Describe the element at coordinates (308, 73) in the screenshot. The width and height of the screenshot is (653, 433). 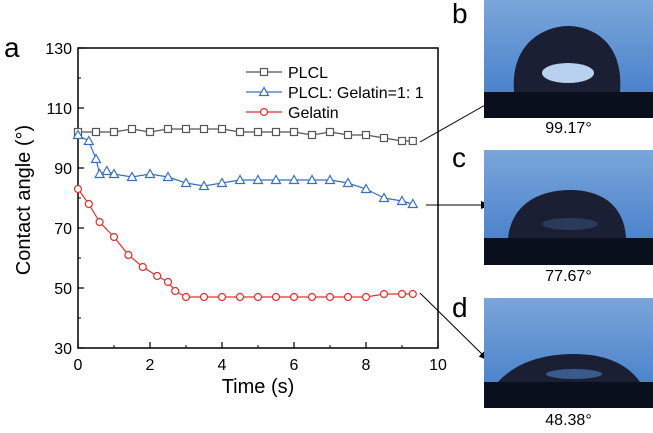
I see `legend-label: PLCL` at that location.